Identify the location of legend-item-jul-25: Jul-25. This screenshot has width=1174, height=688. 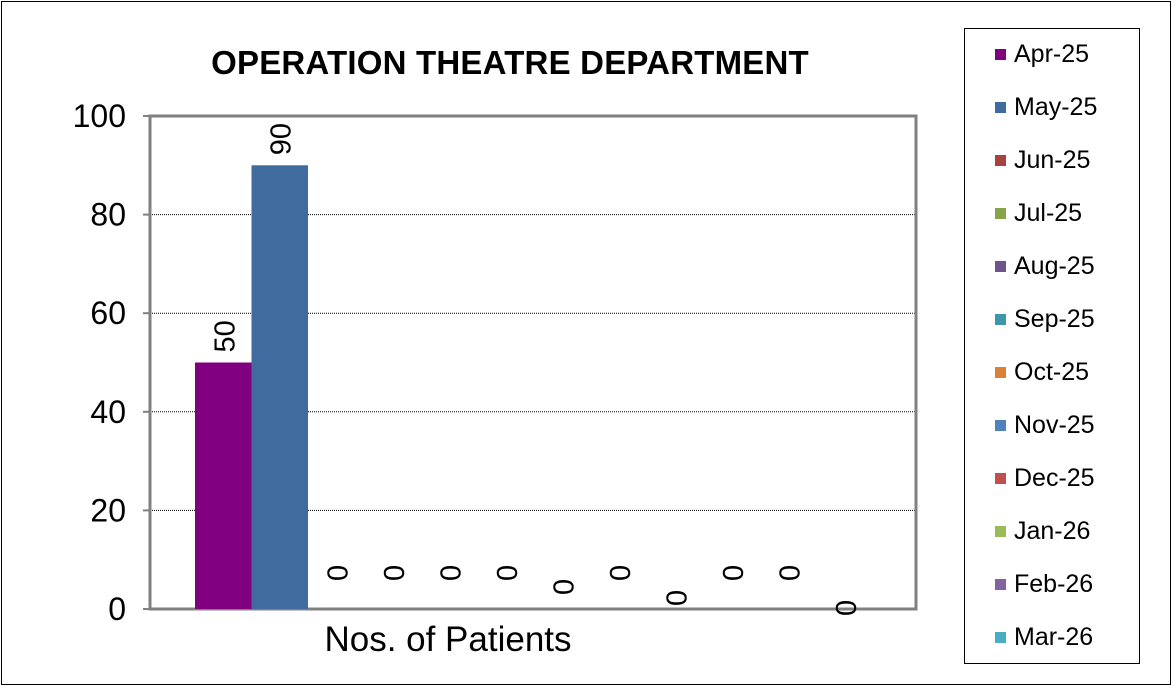
(1038, 213).